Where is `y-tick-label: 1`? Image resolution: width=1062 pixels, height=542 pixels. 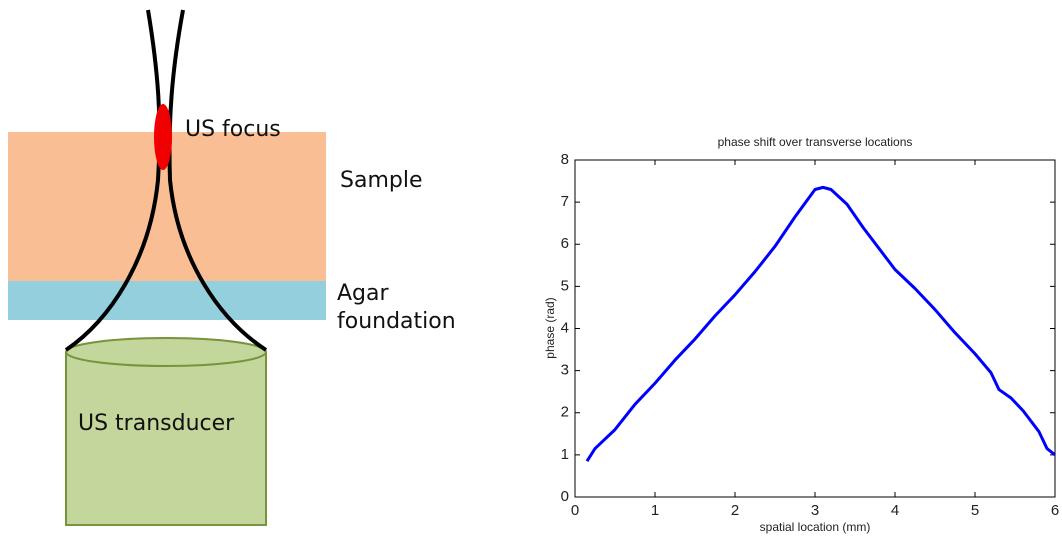
y-tick-label: 1 is located at coordinates (565, 454).